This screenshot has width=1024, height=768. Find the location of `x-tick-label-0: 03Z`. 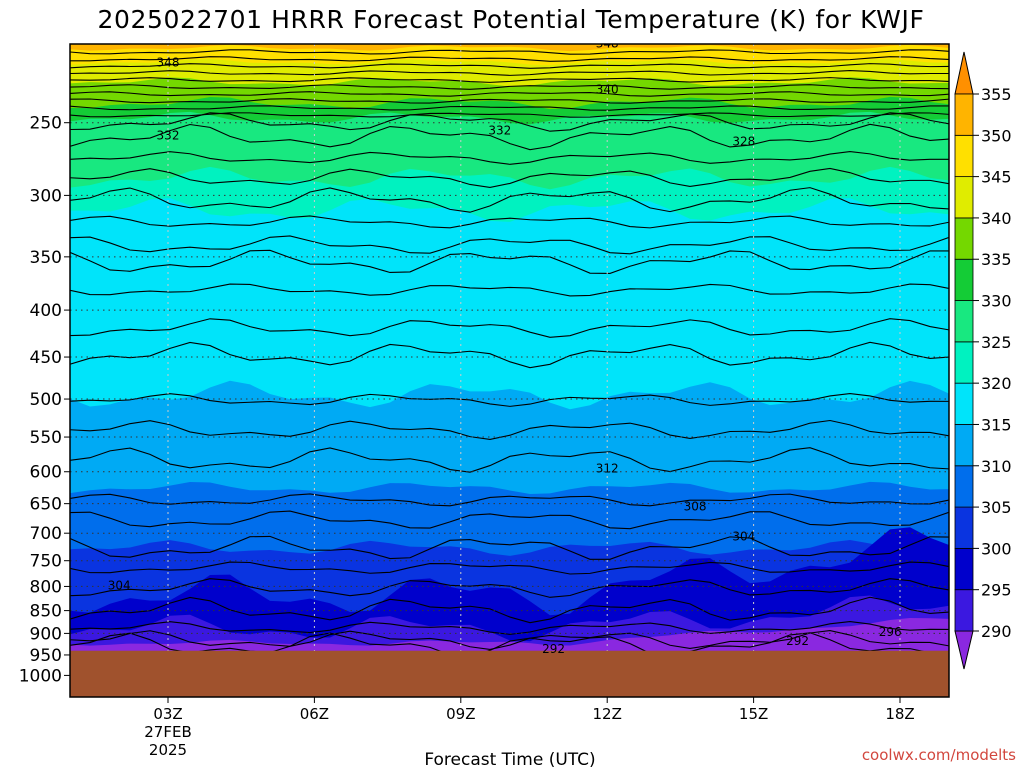

x-tick-label-0: 03Z is located at coordinates (167, 714).